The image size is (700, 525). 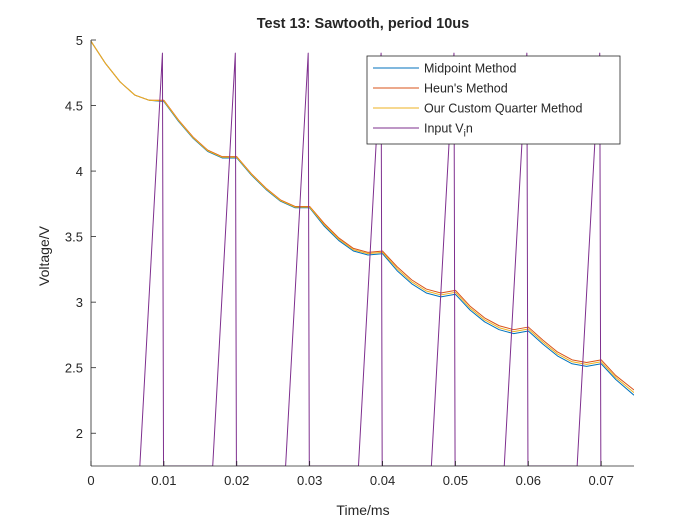 I want to click on y-tick-label: 4, so click(x=79, y=171).